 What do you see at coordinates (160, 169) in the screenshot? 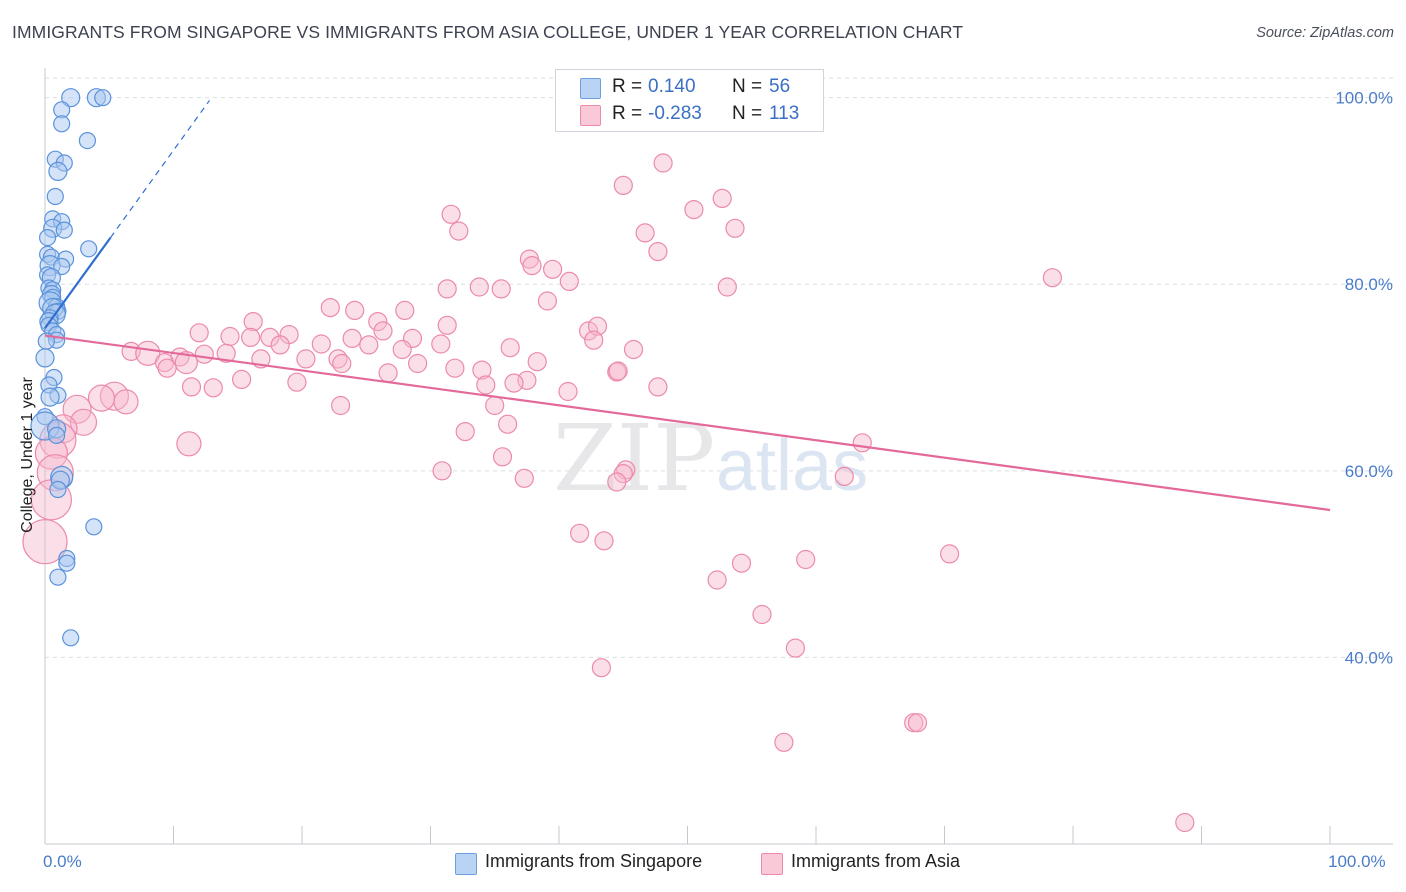
I see `trend-line-singapore-extension` at bounding box center [160, 169].